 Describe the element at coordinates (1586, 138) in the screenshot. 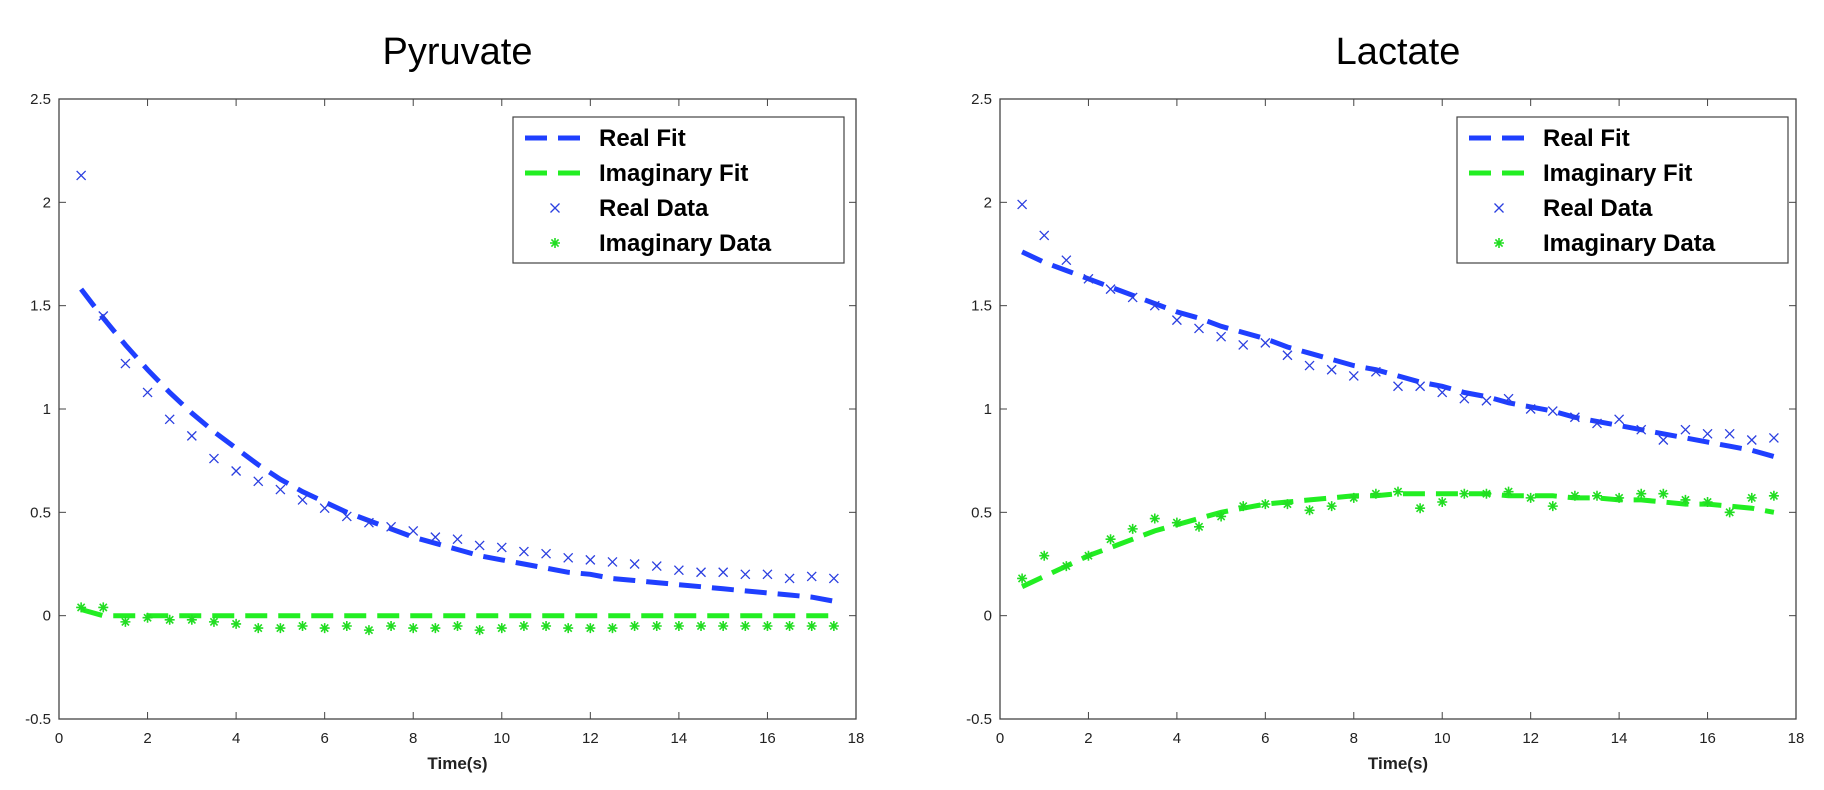

I see `legend-label: Real Fit` at that location.